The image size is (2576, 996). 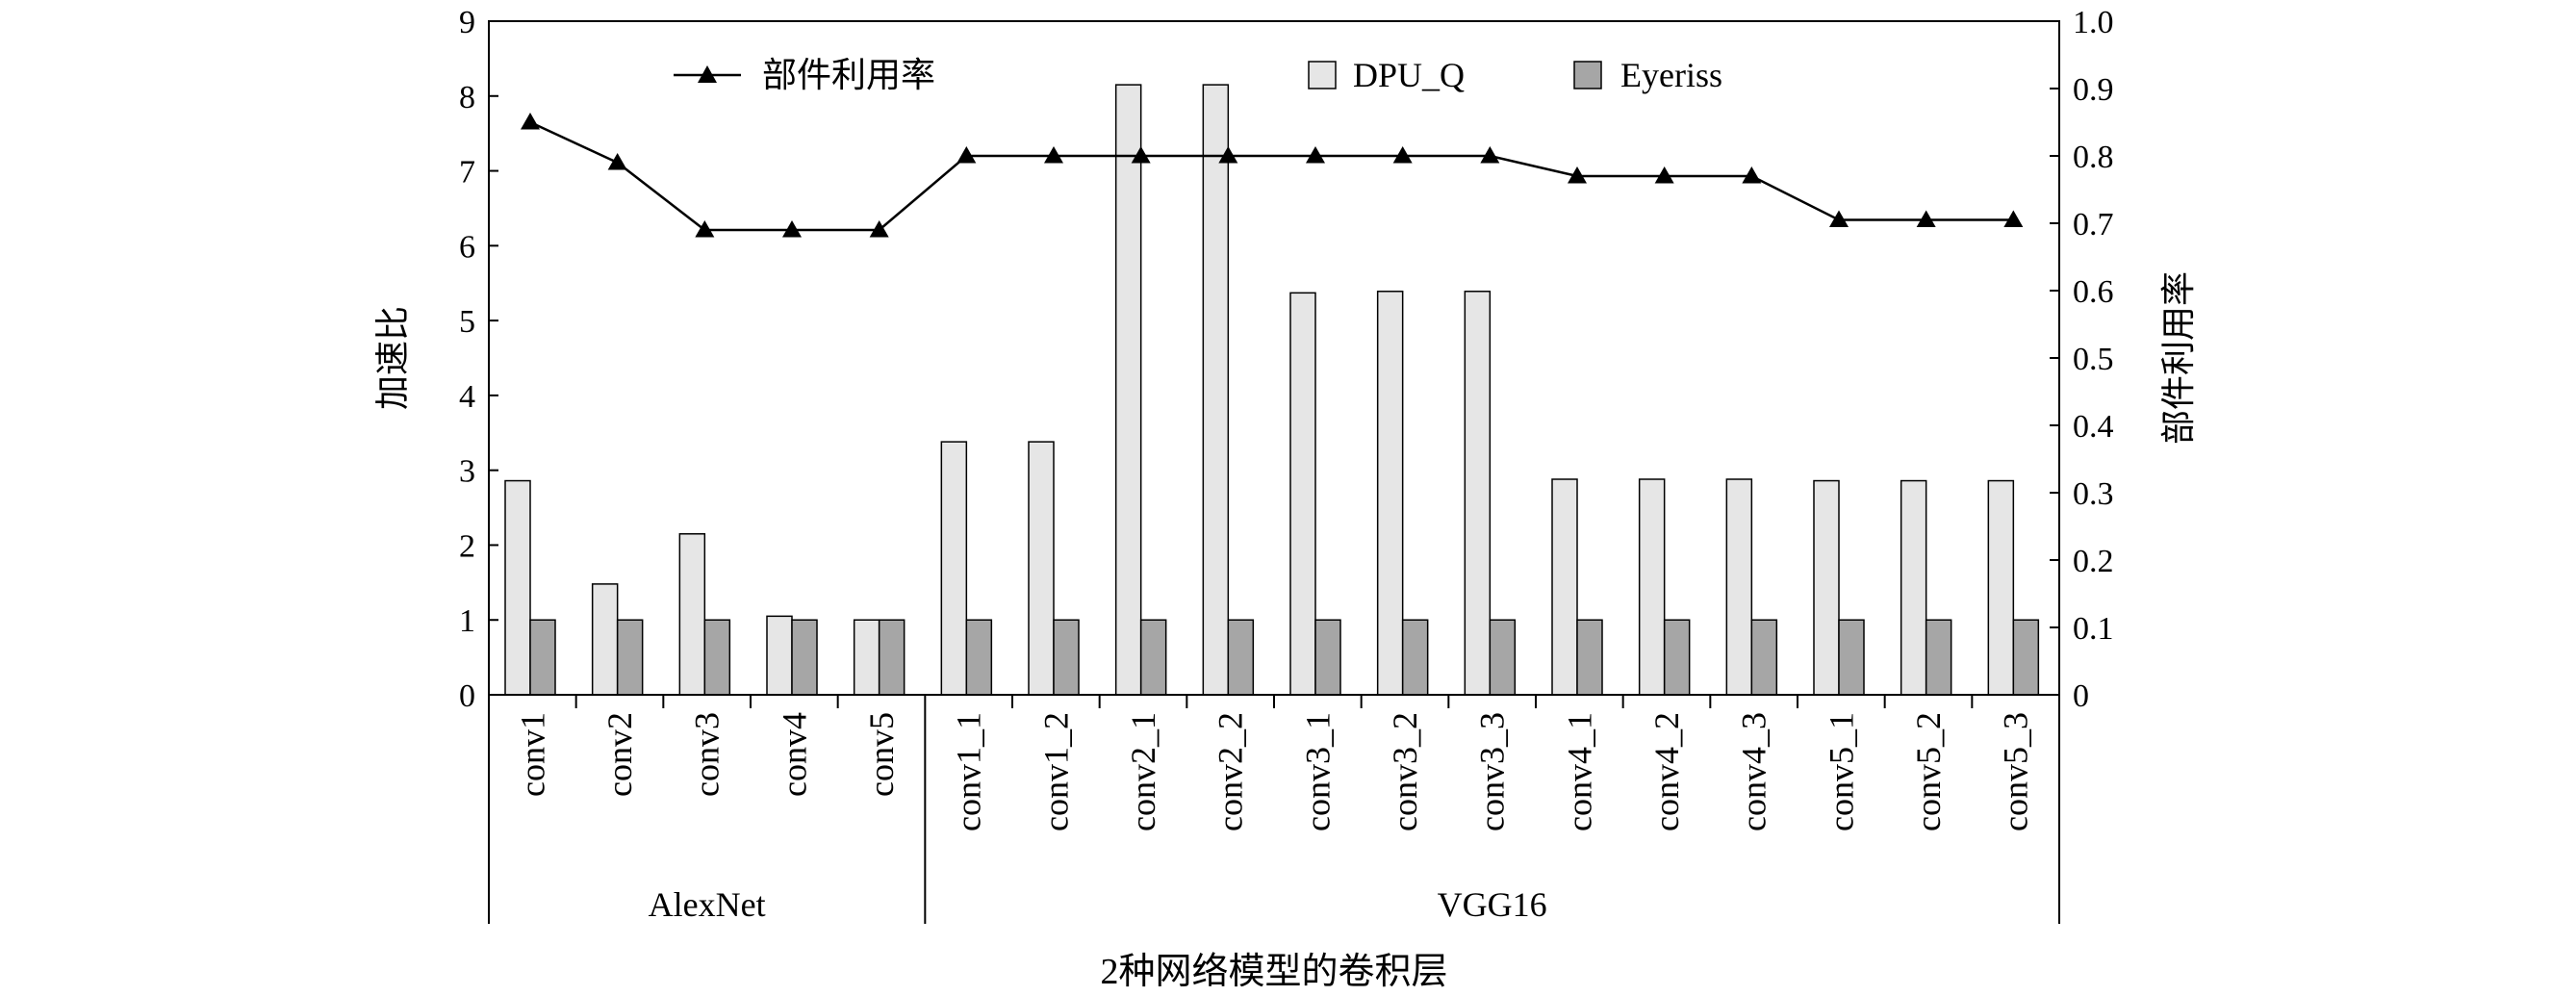 What do you see at coordinates (707, 904) in the screenshot?
I see `group-label: AlexNet` at bounding box center [707, 904].